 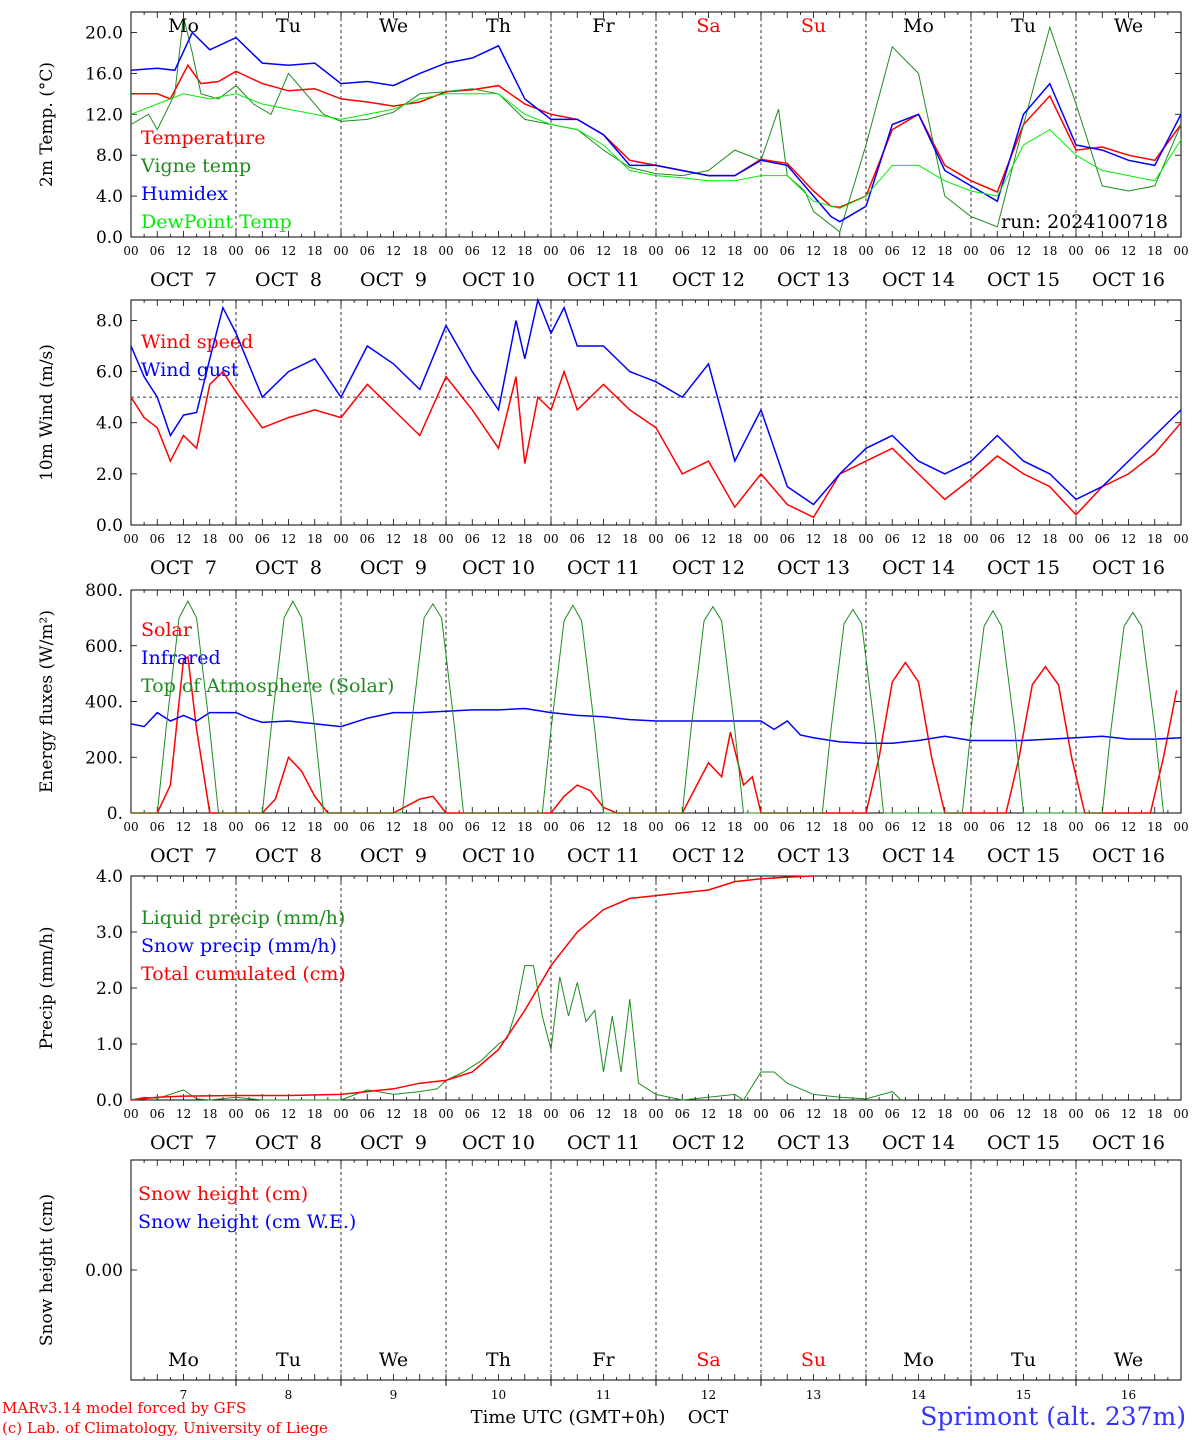 What do you see at coordinates (1053, 1416) in the screenshot?
I see `station-label: Sprimont (alt. 237m)` at bounding box center [1053, 1416].